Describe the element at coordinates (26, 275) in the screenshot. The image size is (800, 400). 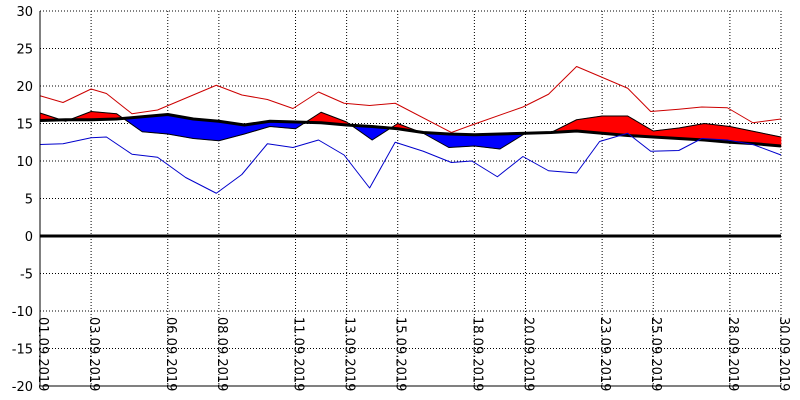
I see `y-tick-label: -5` at that location.